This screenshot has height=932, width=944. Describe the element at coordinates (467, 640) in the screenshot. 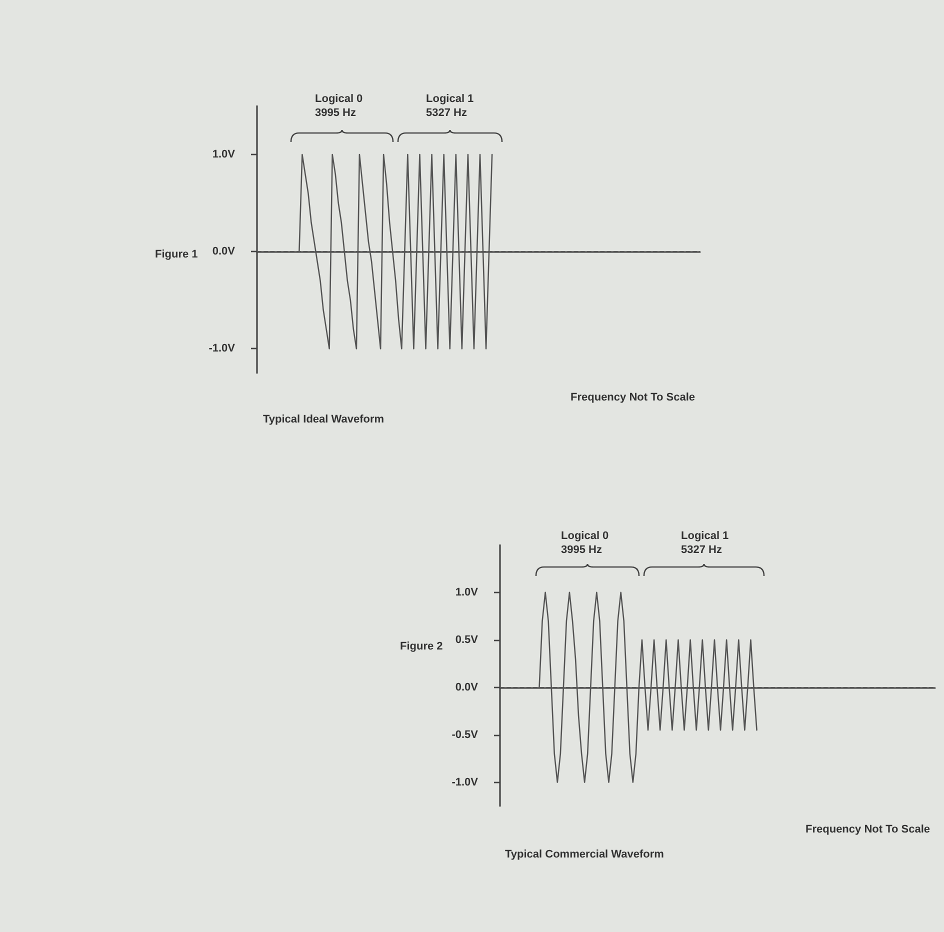

I see `y-tick-label: 0.5V` at that location.